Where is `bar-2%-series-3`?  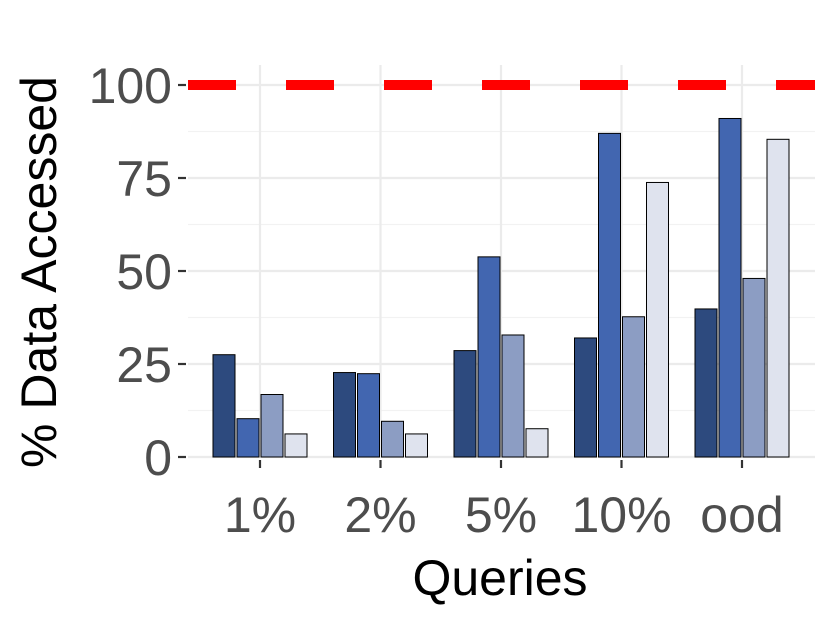 bar-2%-series-3 is located at coordinates (392, 439).